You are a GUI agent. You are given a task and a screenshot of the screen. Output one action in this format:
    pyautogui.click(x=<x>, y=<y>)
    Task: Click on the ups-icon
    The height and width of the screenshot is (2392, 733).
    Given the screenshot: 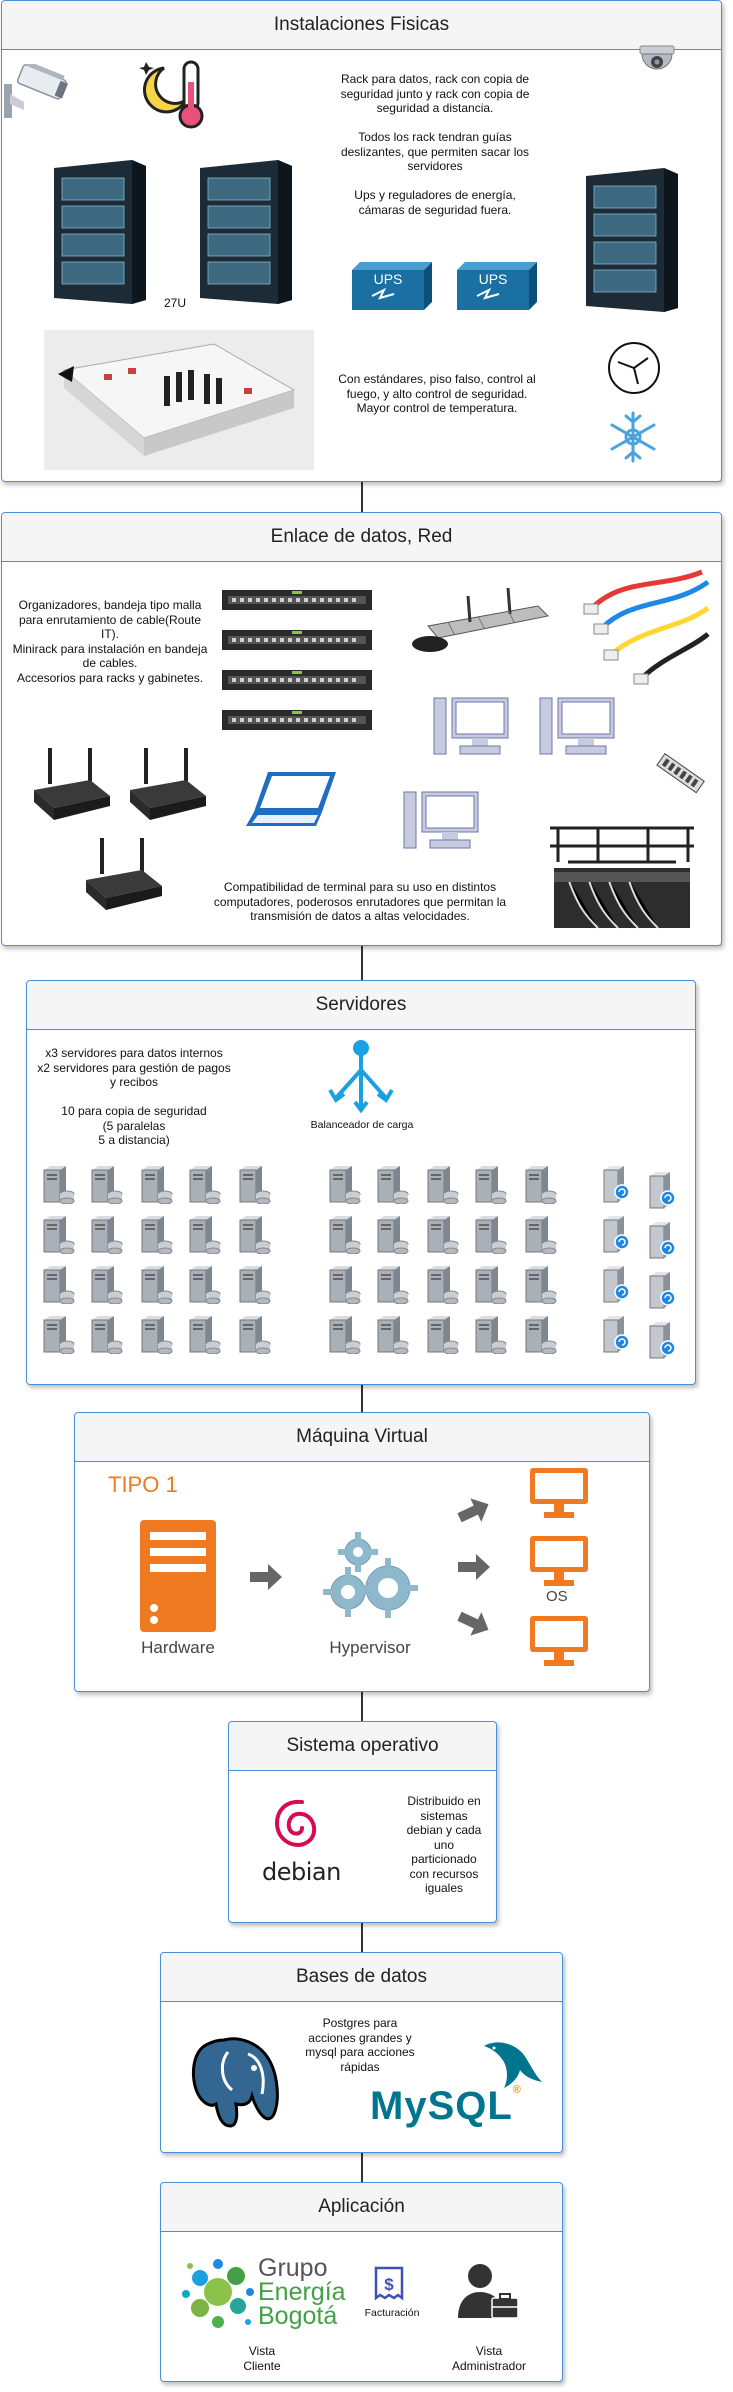 What is the action you would take?
    pyautogui.click(x=392, y=286)
    